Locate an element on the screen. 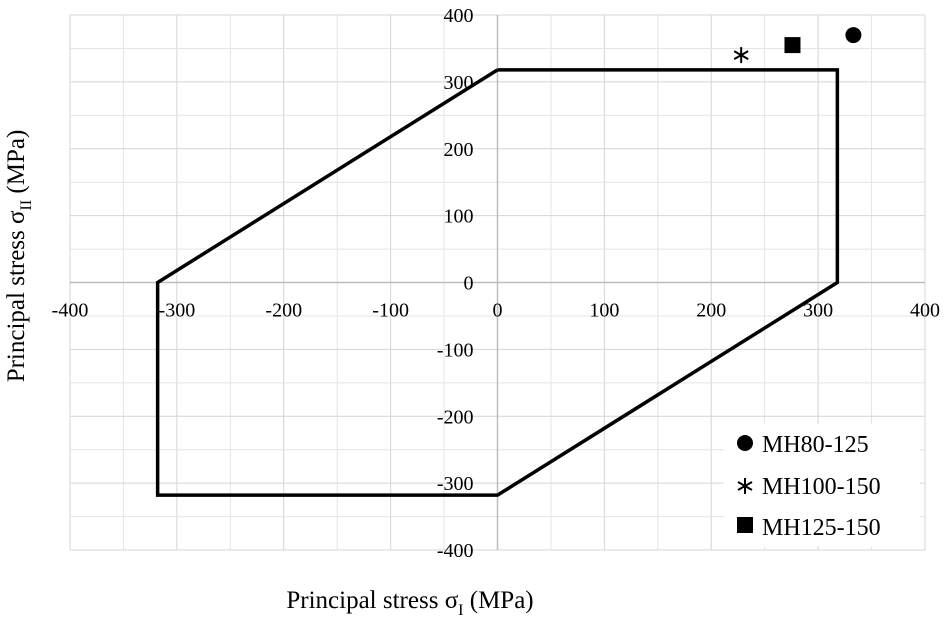 The height and width of the screenshot is (619, 950). legend-background is located at coordinates (822, 485).